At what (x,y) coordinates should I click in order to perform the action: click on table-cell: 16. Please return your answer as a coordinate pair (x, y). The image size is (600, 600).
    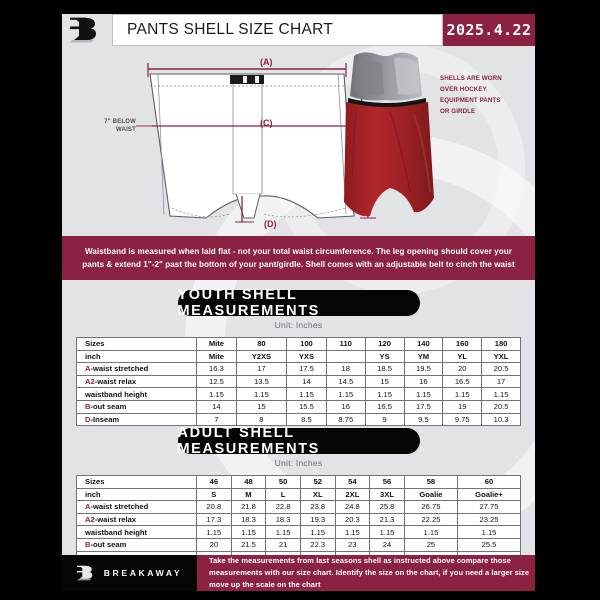
    Looking at the image, I should click on (345, 406).